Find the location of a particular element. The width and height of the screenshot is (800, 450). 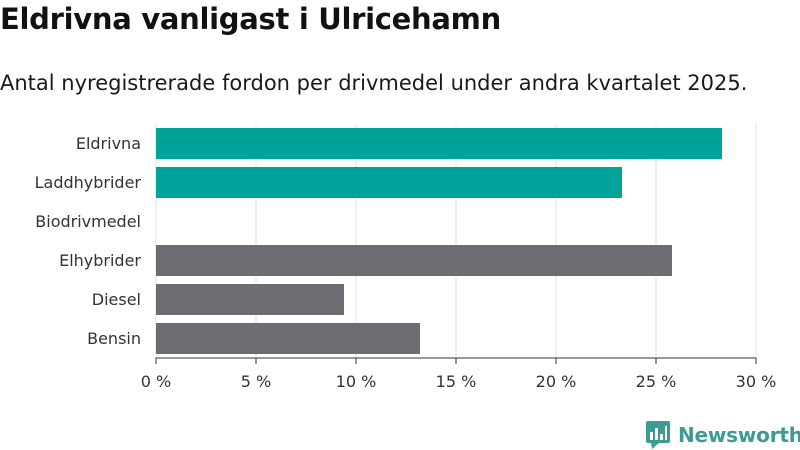

x-tick-label: 10 % is located at coordinates (356, 381).